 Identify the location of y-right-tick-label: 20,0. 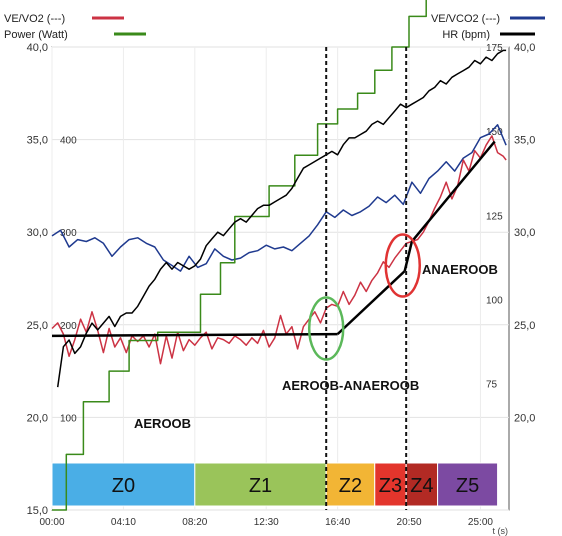
(524, 418).